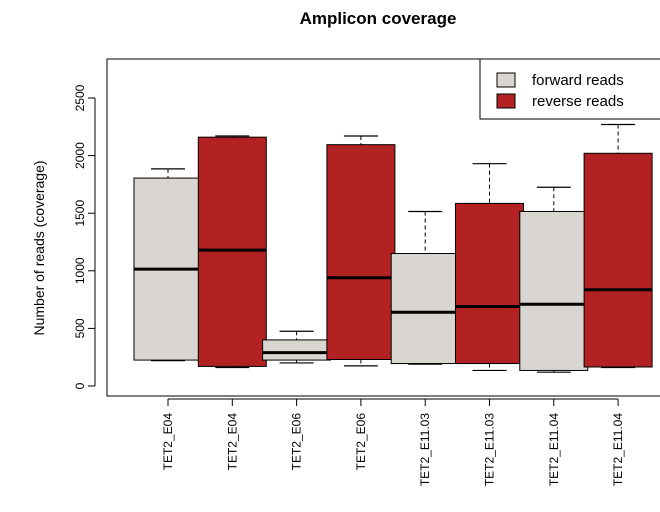  I want to click on legend-box, so click(569, 89).